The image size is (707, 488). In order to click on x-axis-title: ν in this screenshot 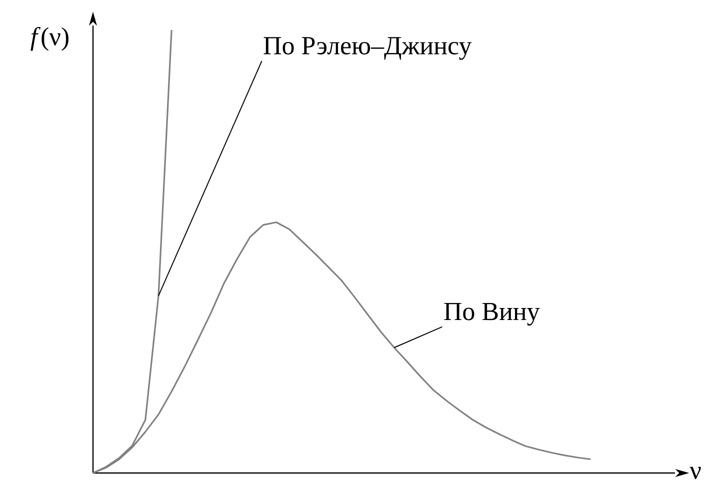, I will do `click(695, 473)`.